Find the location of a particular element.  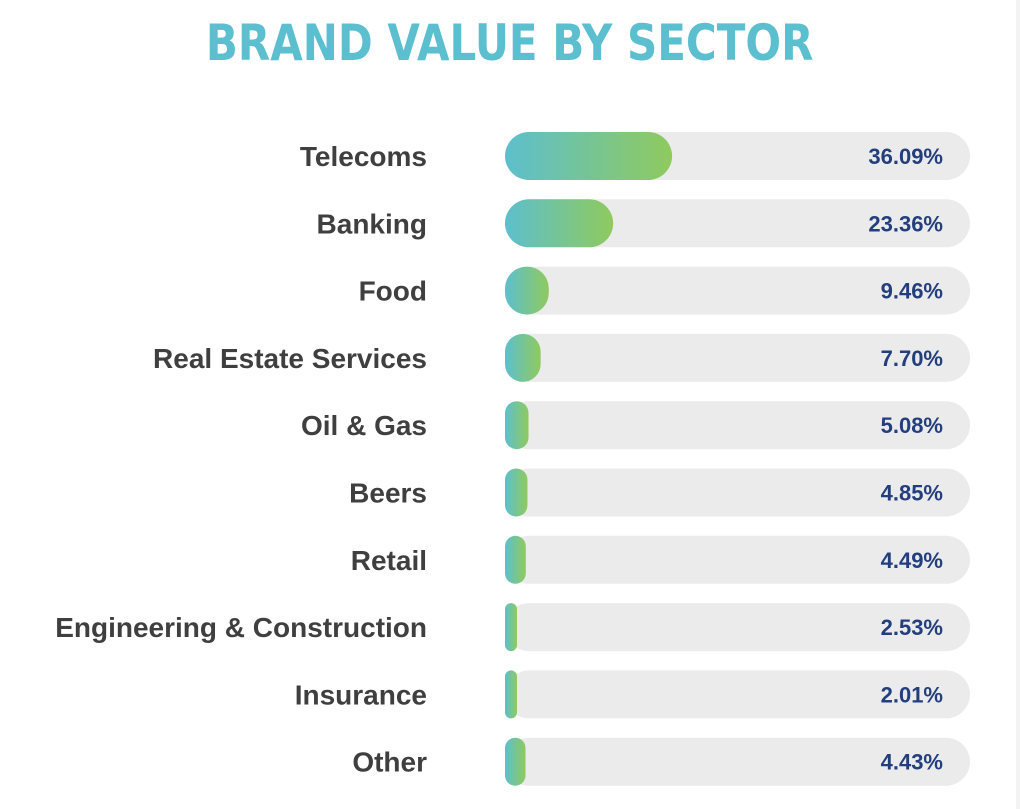

value-label: 2.01% is located at coordinates (912, 694).